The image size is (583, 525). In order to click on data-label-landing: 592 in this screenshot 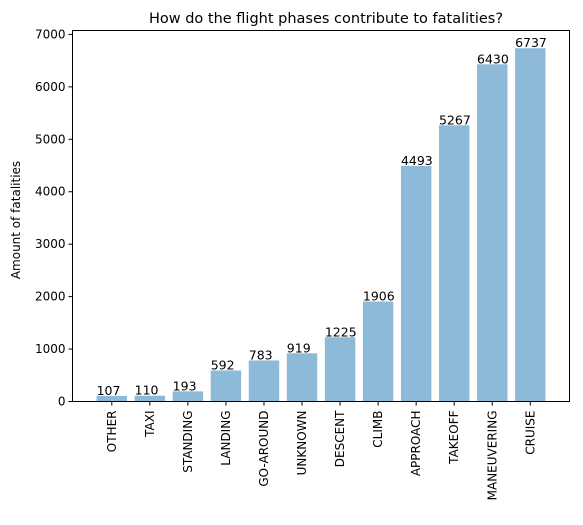, I will do `click(223, 364)`.